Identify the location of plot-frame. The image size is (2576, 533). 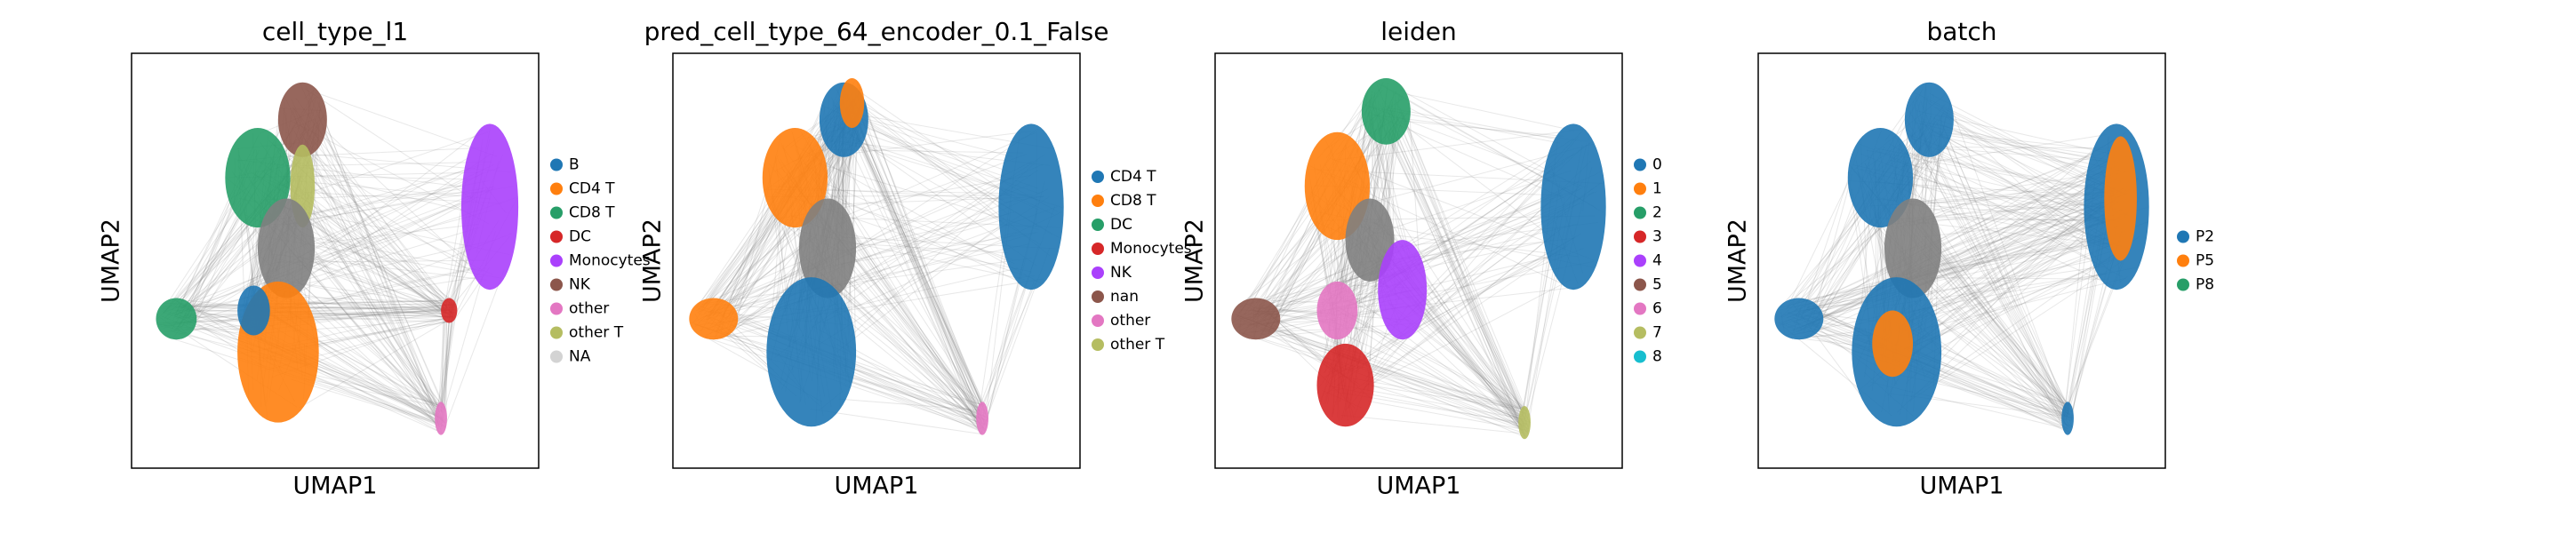
(335, 260).